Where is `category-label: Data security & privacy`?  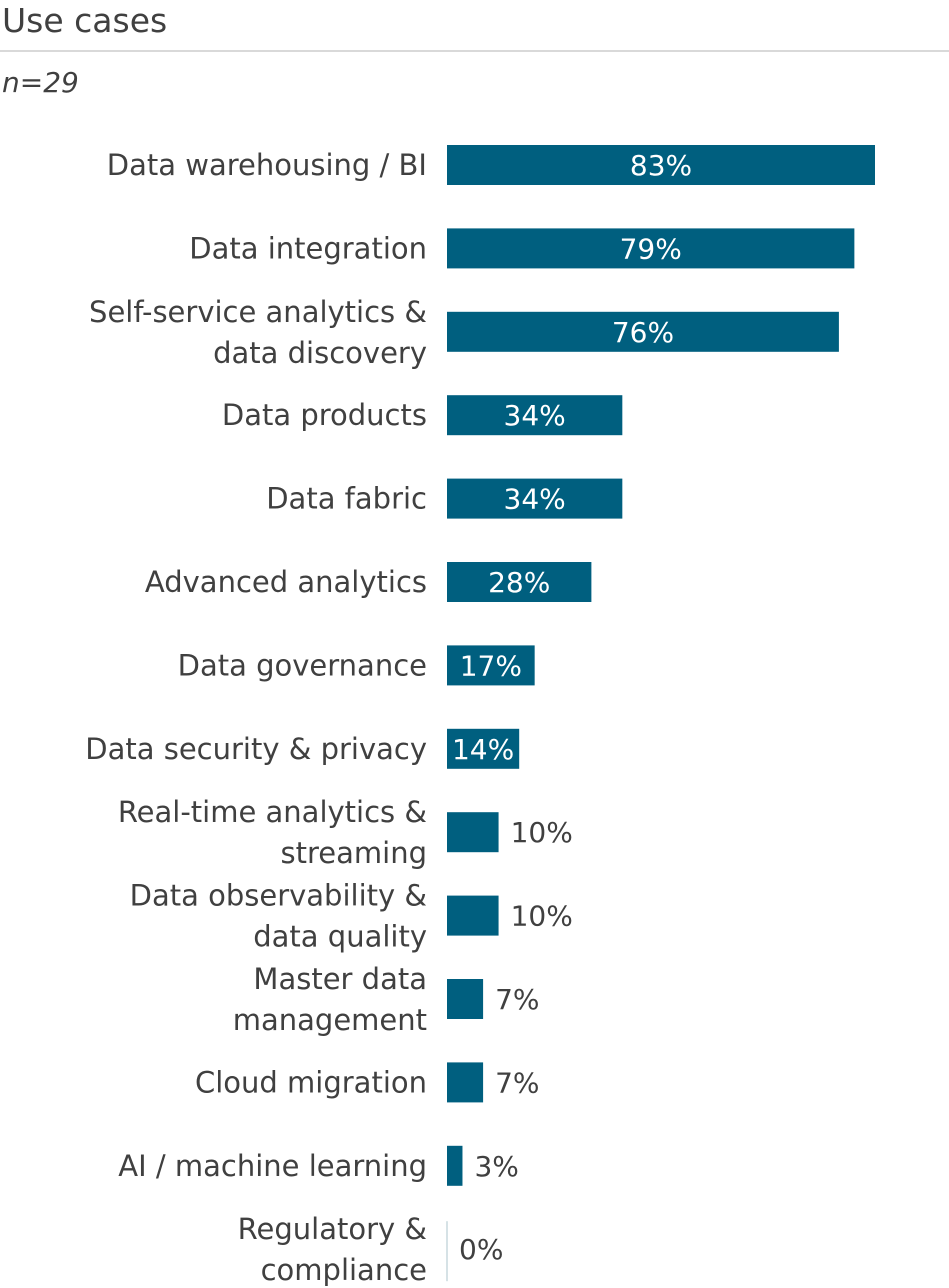
category-label: Data security & privacy is located at coordinates (256, 749).